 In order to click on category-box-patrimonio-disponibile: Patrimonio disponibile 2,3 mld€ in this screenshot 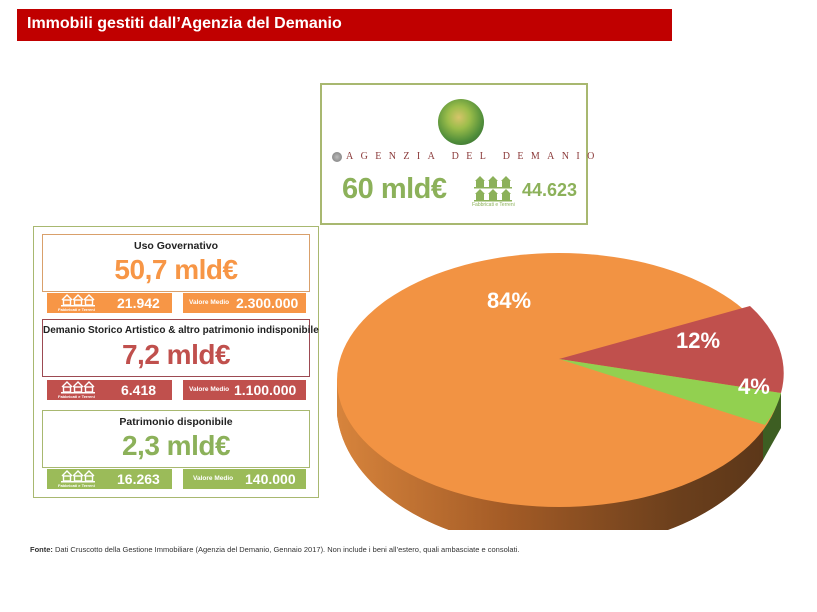, I will do `click(176, 439)`.